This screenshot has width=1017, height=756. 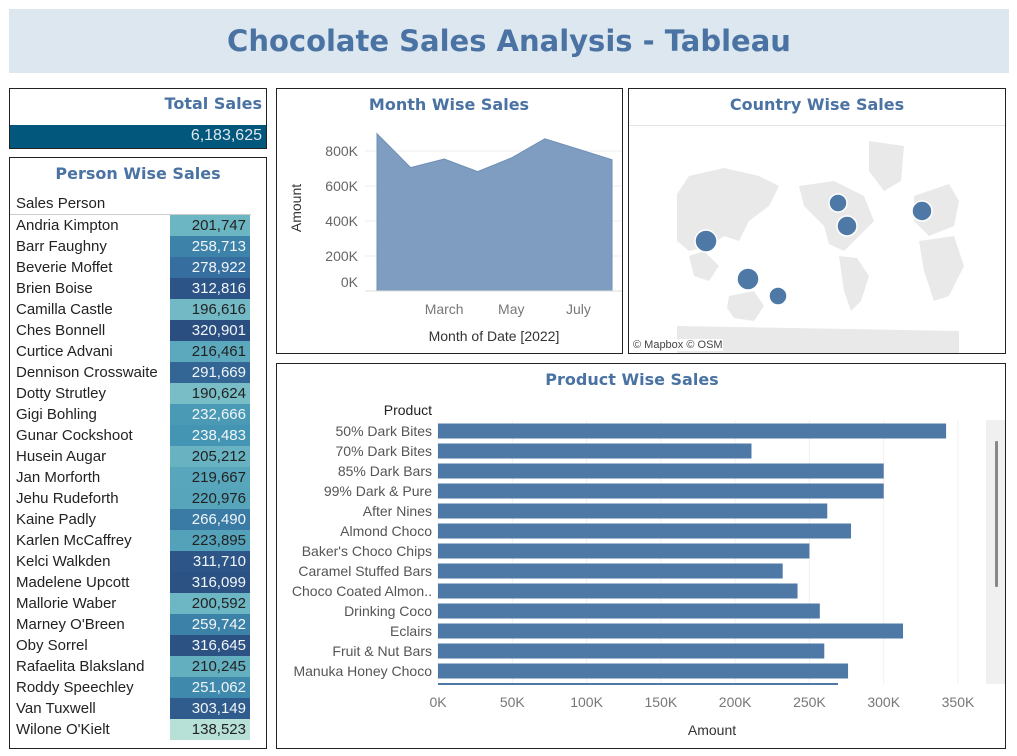 I want to click on person-name: Karlen McCaffrey, so click(x=74, y=540).